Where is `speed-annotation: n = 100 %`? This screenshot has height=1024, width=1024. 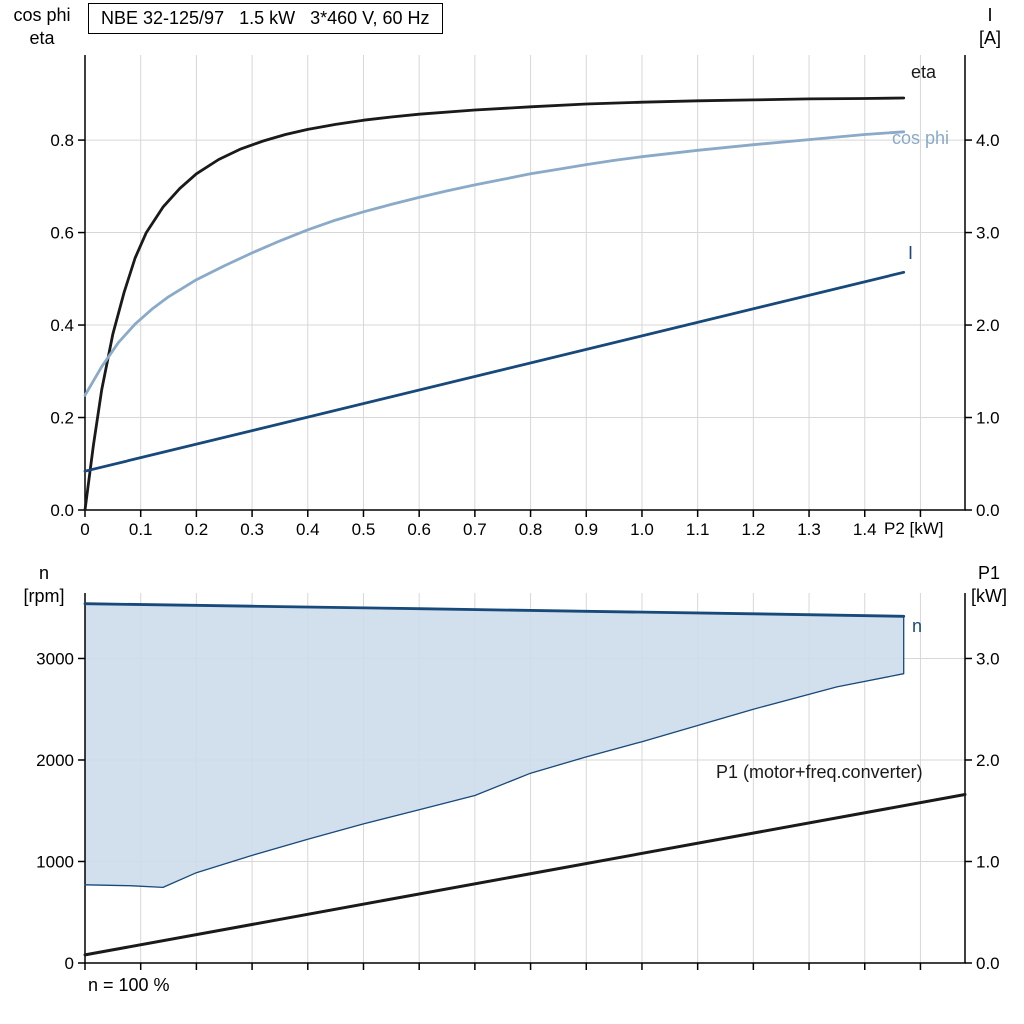 speed-annotation: n = 100 % is located at coordinates (129, 985).